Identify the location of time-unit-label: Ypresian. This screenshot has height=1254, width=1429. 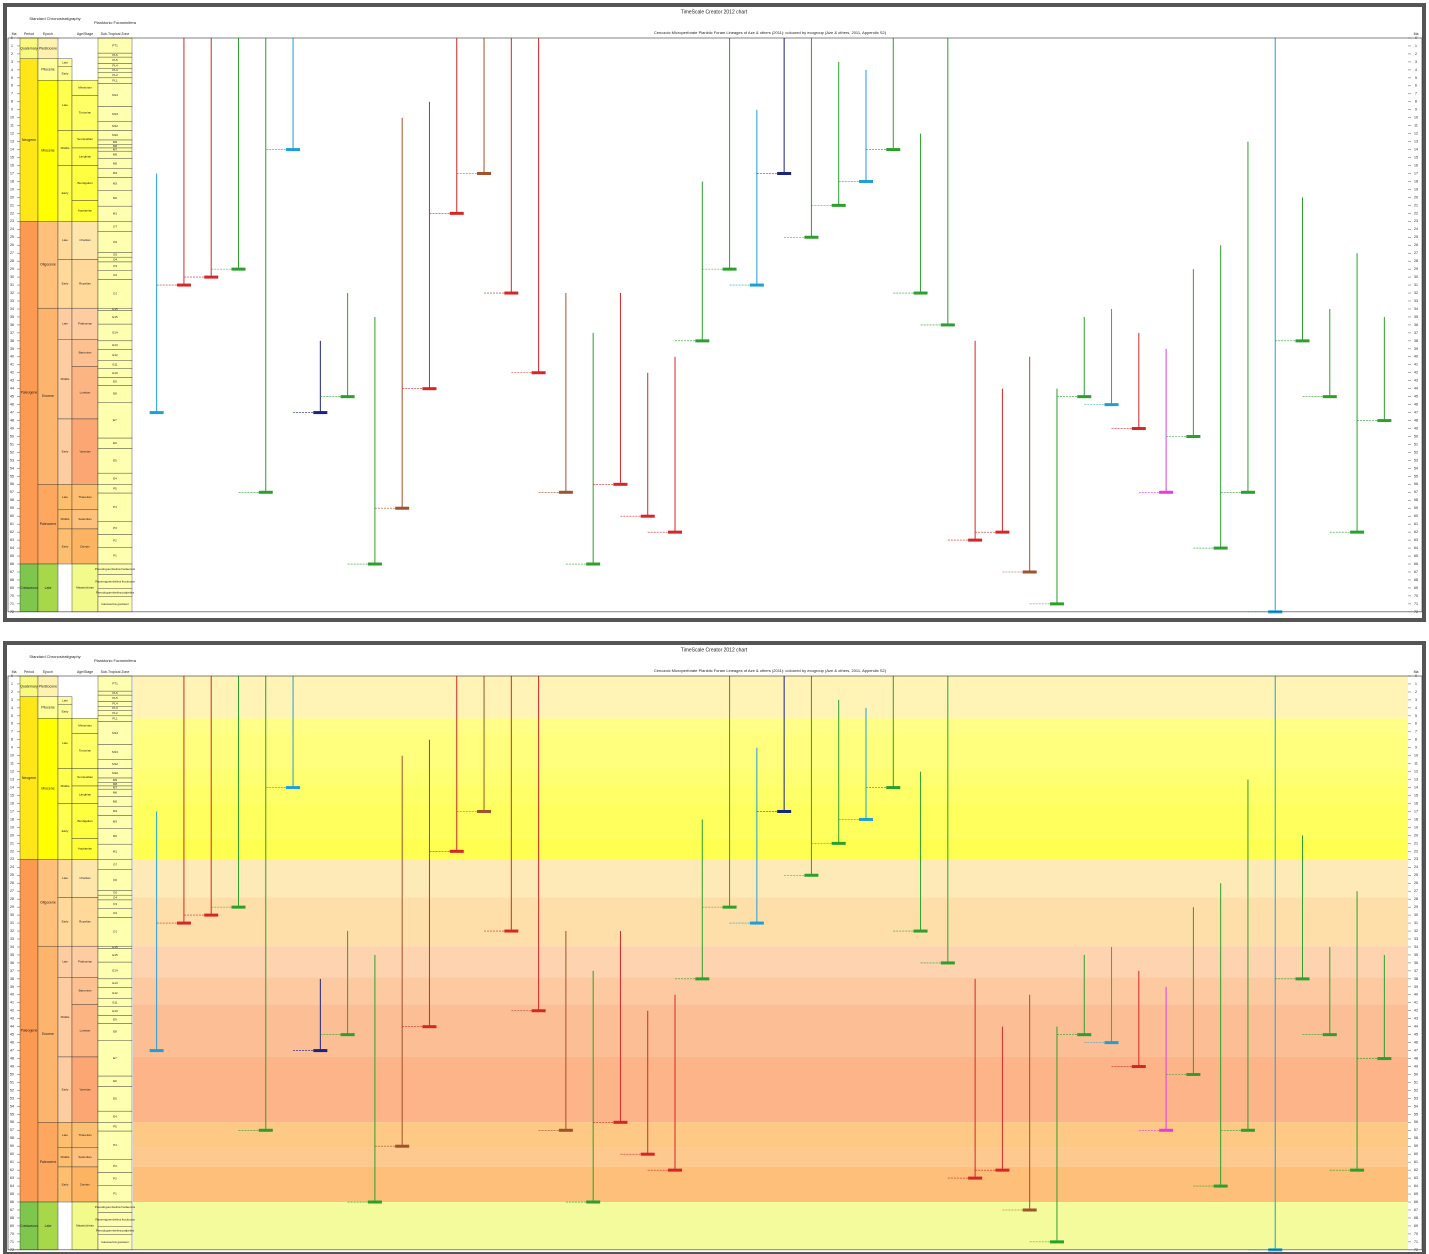
(85, 1089).